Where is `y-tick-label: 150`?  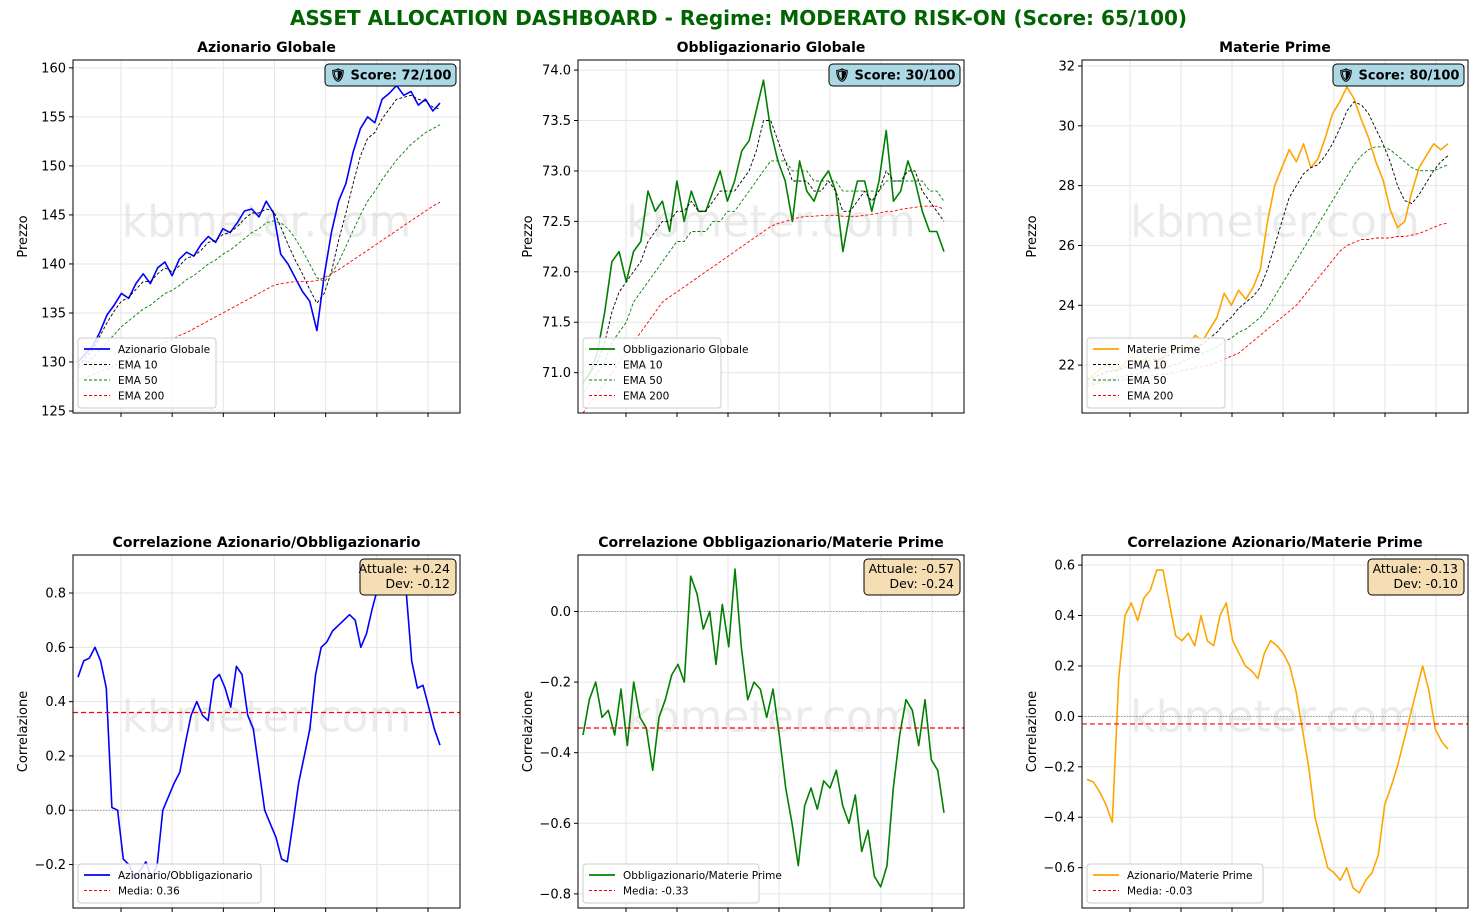 y-tick-label: 150 is located at coordinates (53, 166).